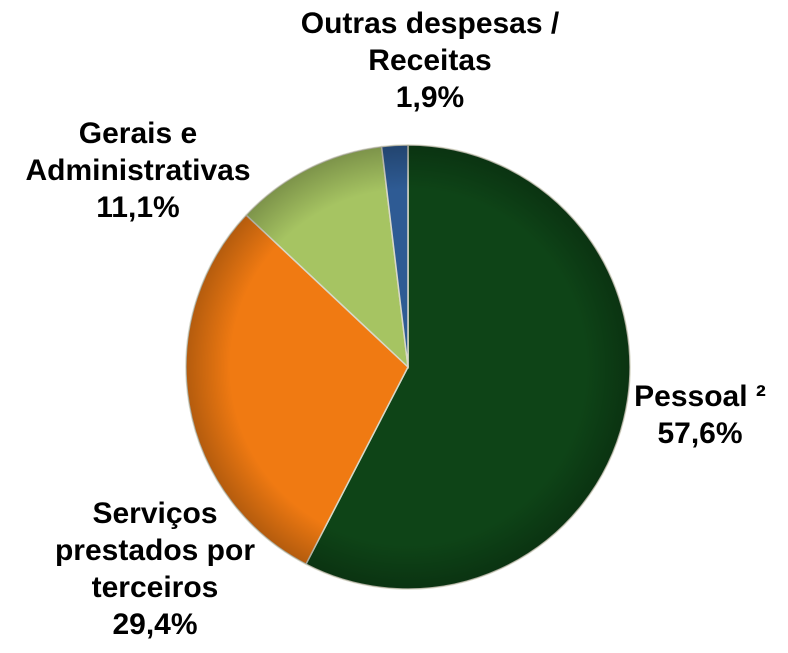 The image size is (788, 653). What do you see at coordinates (700, 396) in the screenshot?
I see `category-name: Pessoal ²` at bounding box center [700, 396].